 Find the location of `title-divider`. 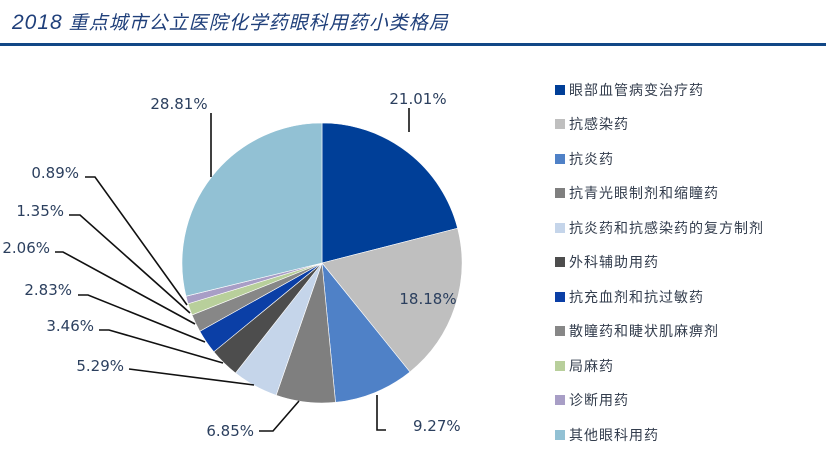

title-divider is located at coordinates (413, 44).